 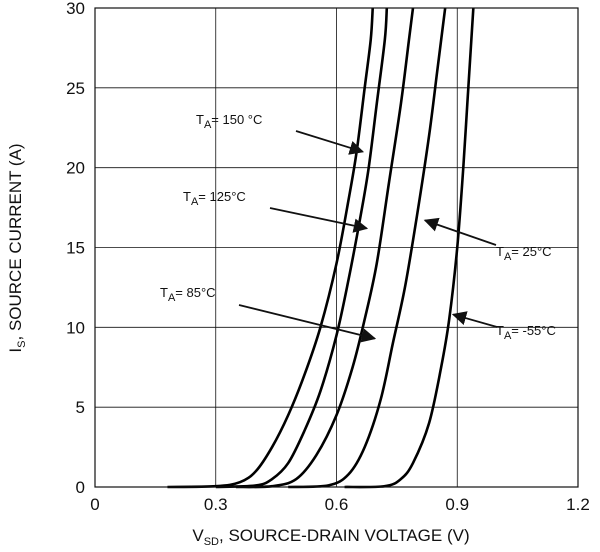 I want to click on x-tick-label: 0, so click(x=94, y=504).